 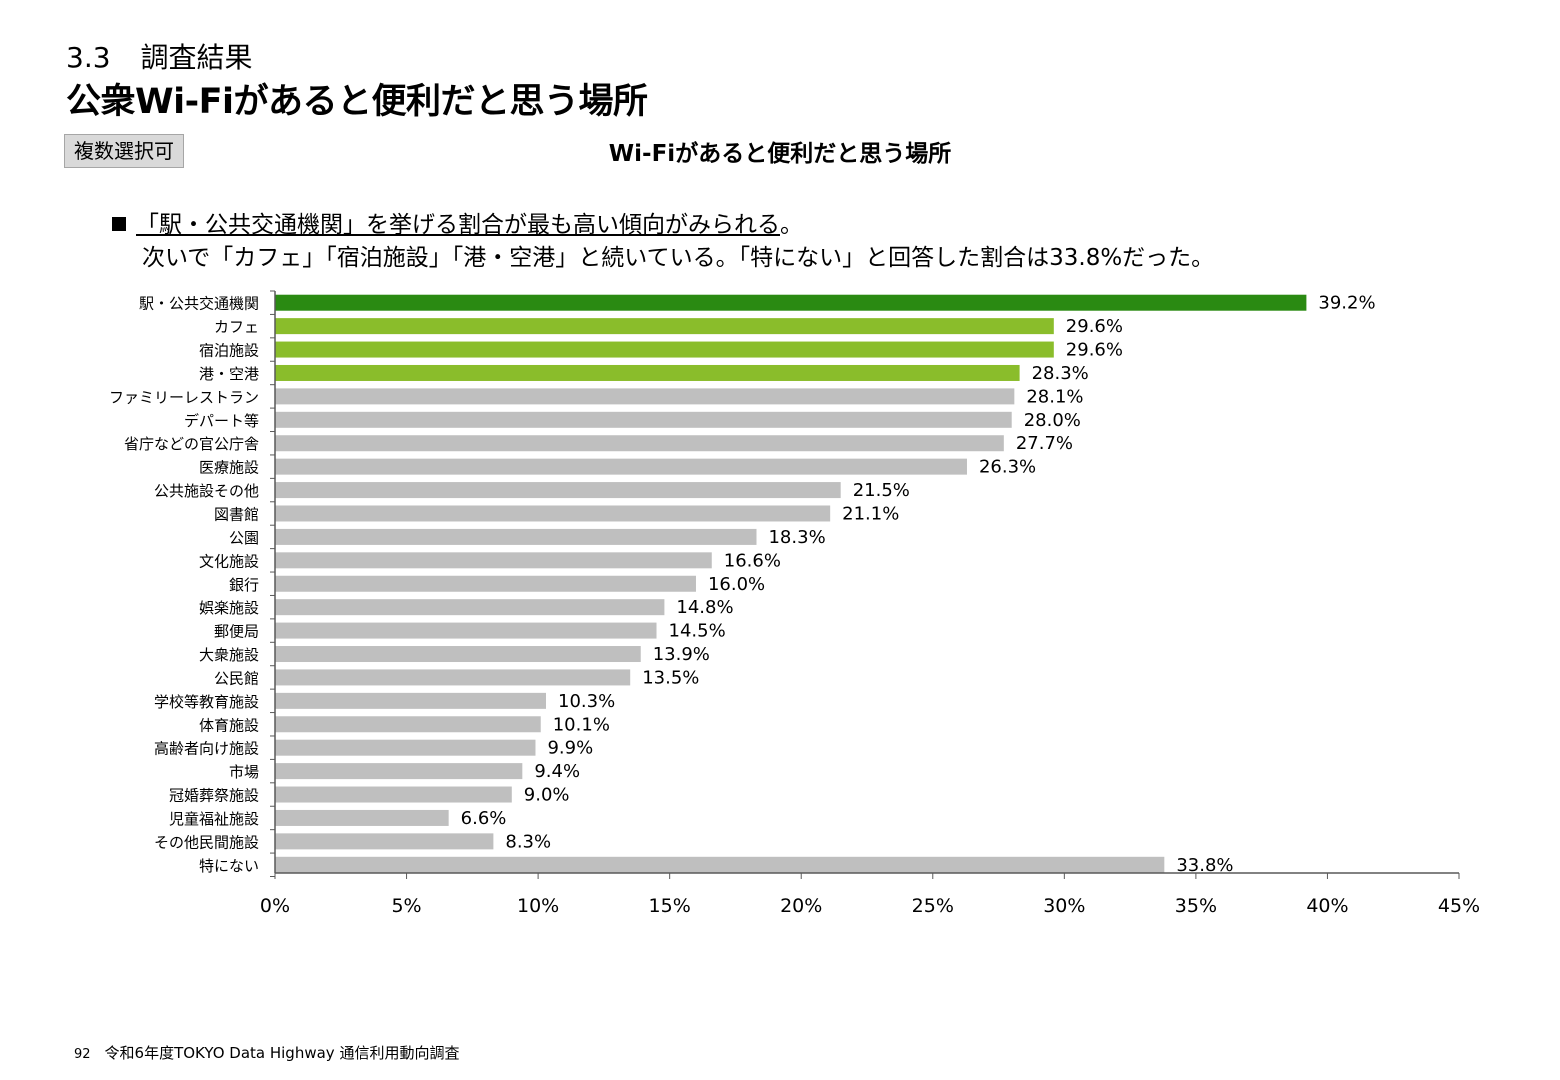 I want to click on value-label: 18.3%, so click(x=796, y=537).